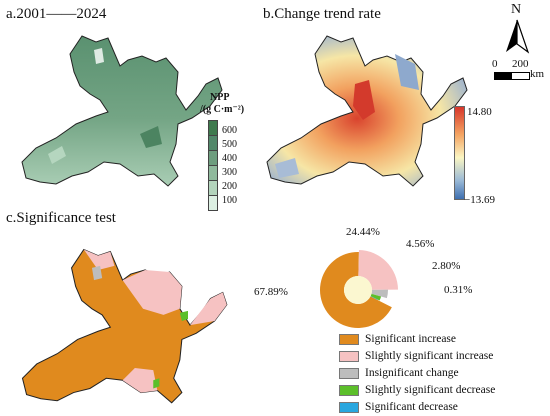 The height and width of the screenshot is (416, 550). Describe the element at coordinates (61, 218) in the screenshot. I see `panel-c-title: c.Significance test` at that location.